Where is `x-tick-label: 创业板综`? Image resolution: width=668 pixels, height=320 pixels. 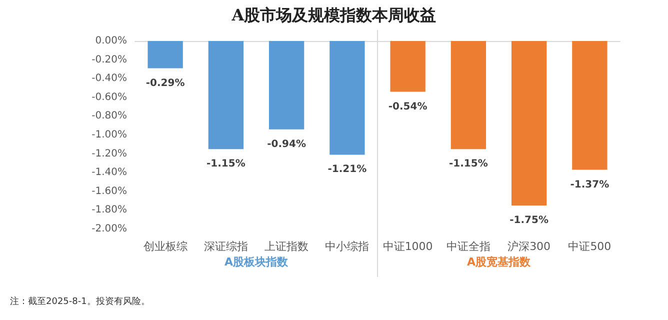 x-tick-label: 创业板综 is located at coordinates (165, 246).